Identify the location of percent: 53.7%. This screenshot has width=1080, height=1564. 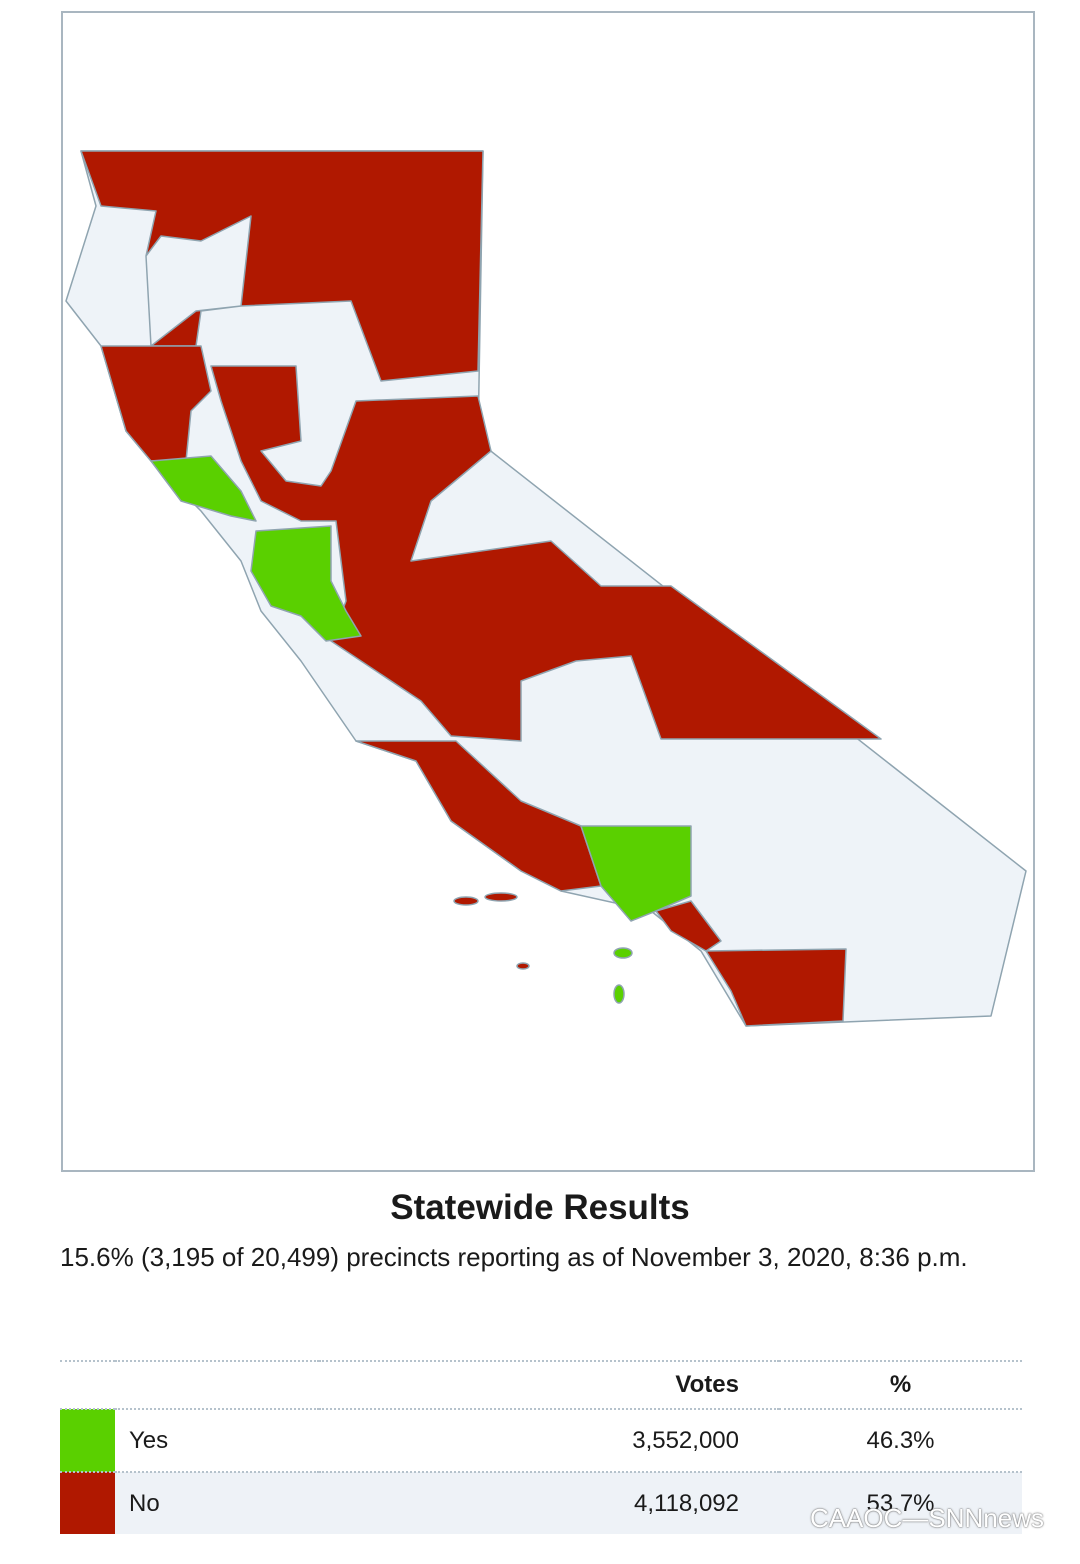
(900, 1502).